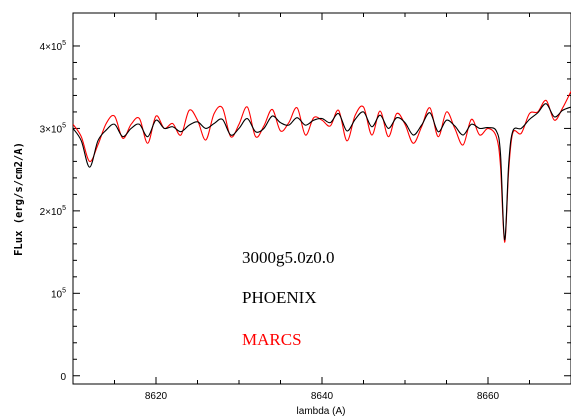 This screenshot has height=418, width=571. What do you see at coordinates (53, 128) in the screenshot?
I see `y-tick-label: 3×10⁵` at bounding box center [53, 128].